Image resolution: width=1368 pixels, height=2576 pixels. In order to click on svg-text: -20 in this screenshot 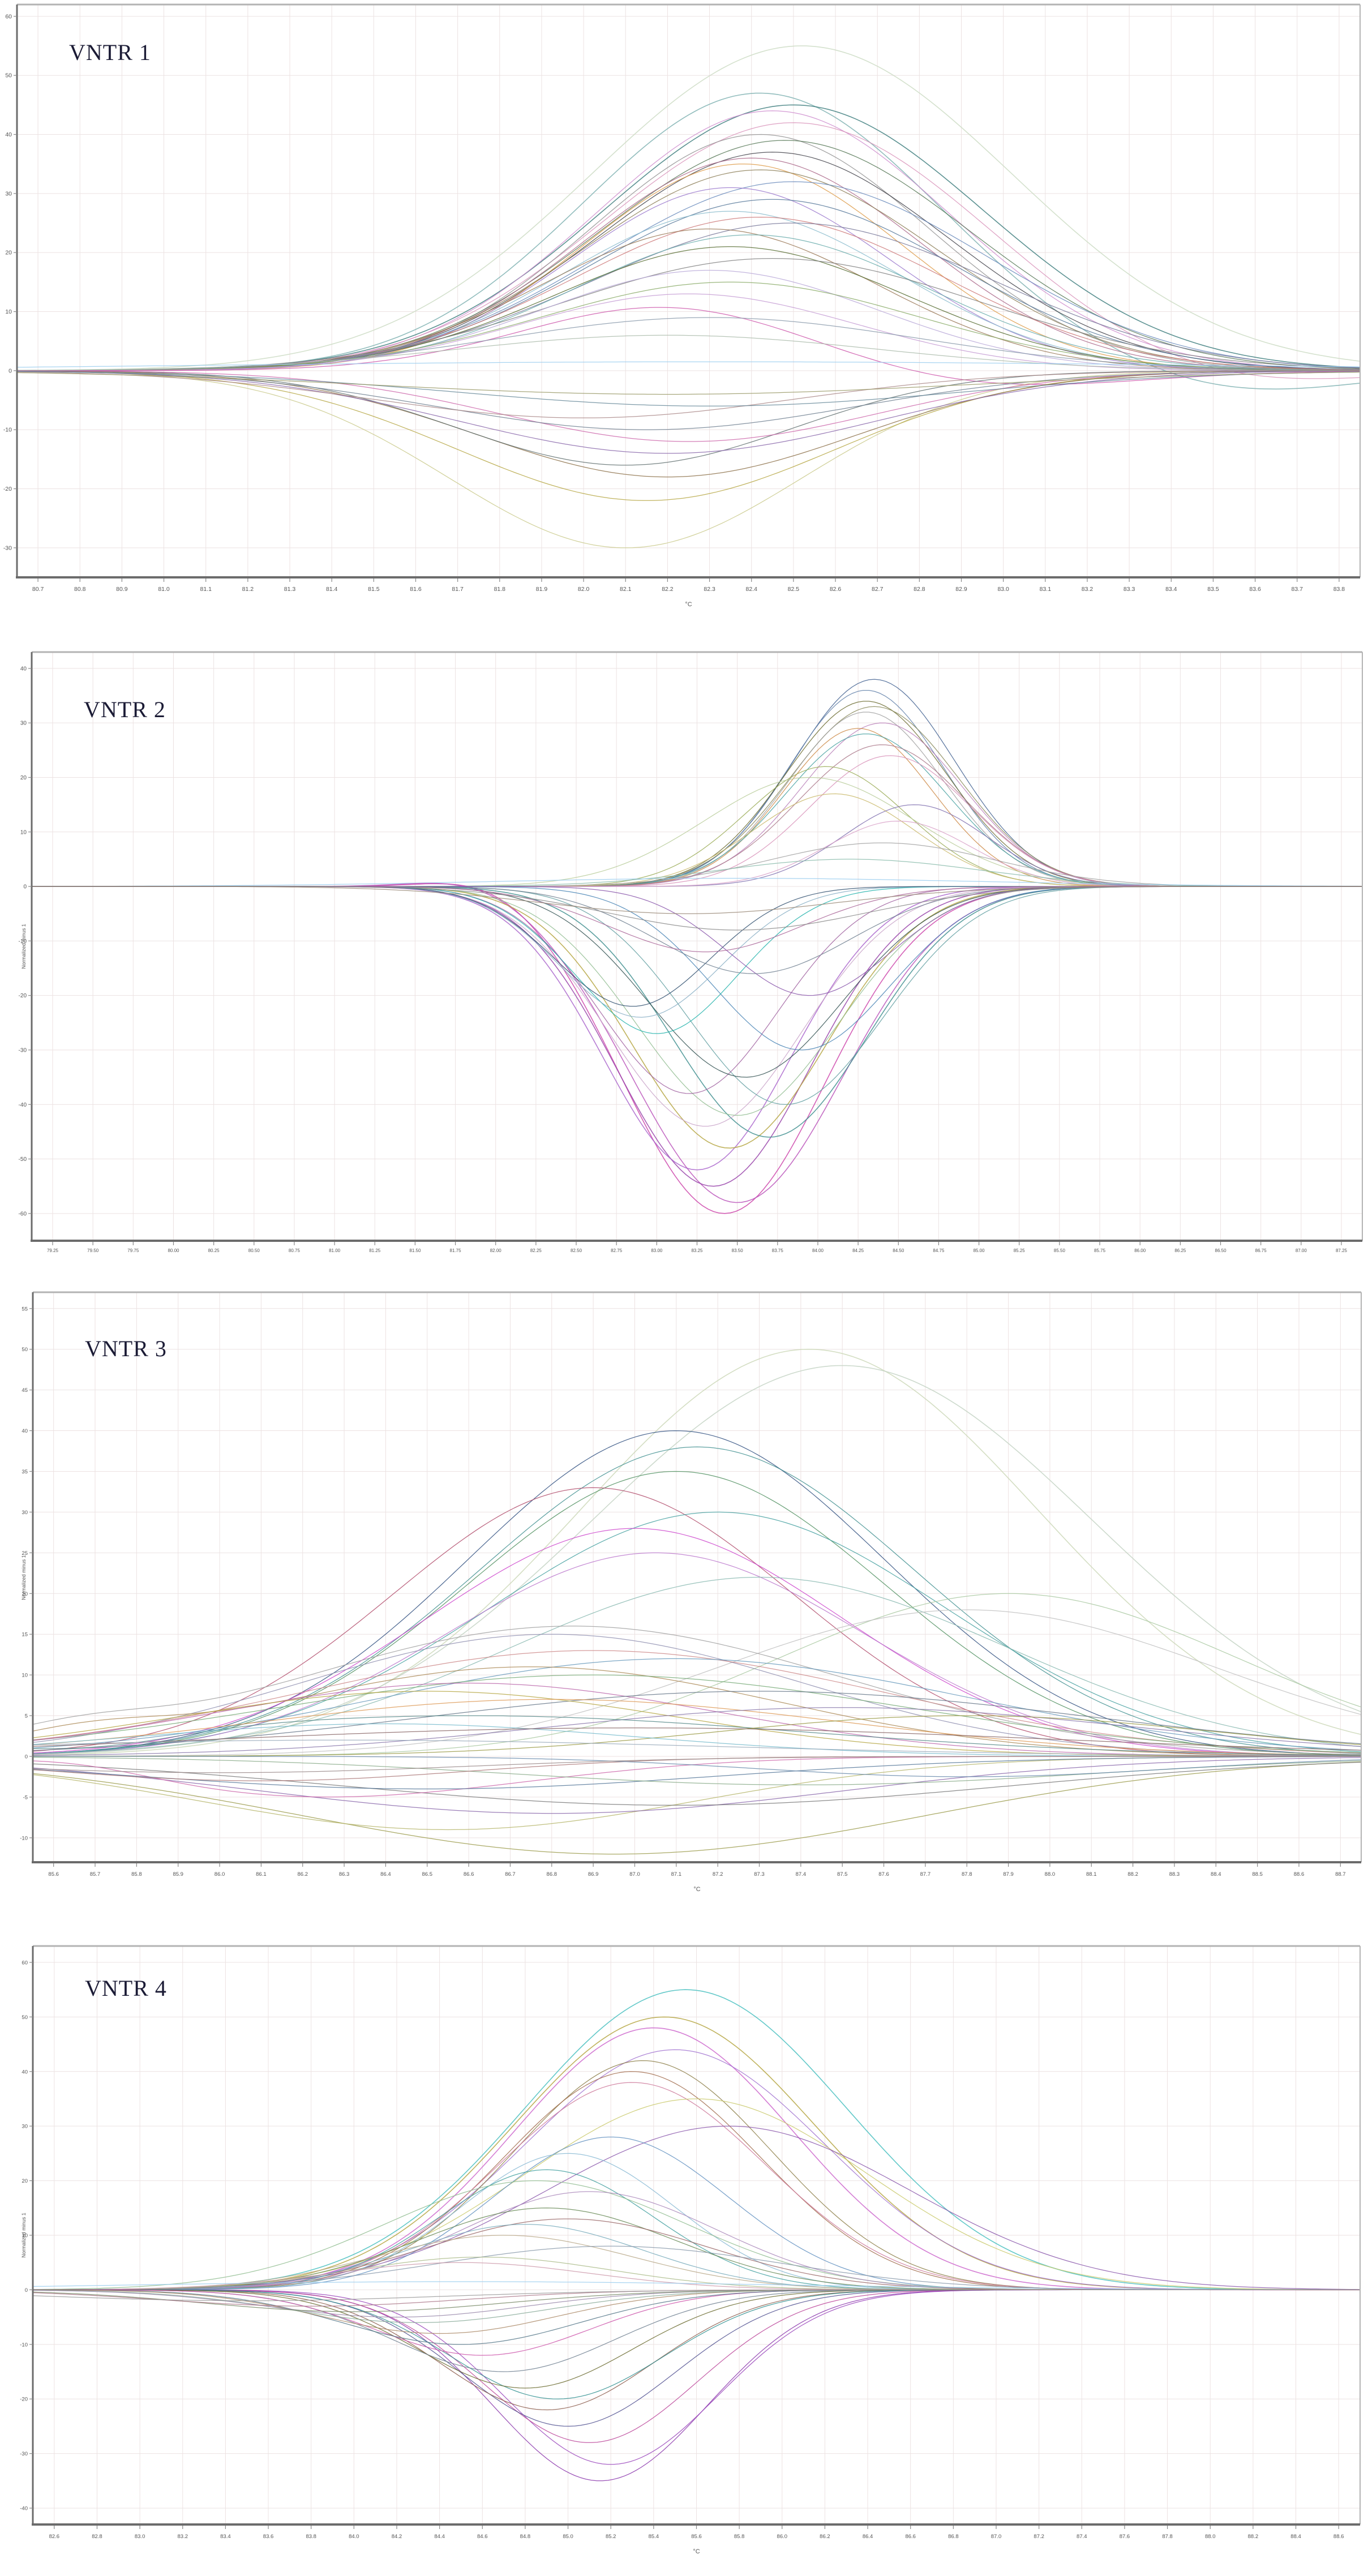, I will do `click(7, 489)`.